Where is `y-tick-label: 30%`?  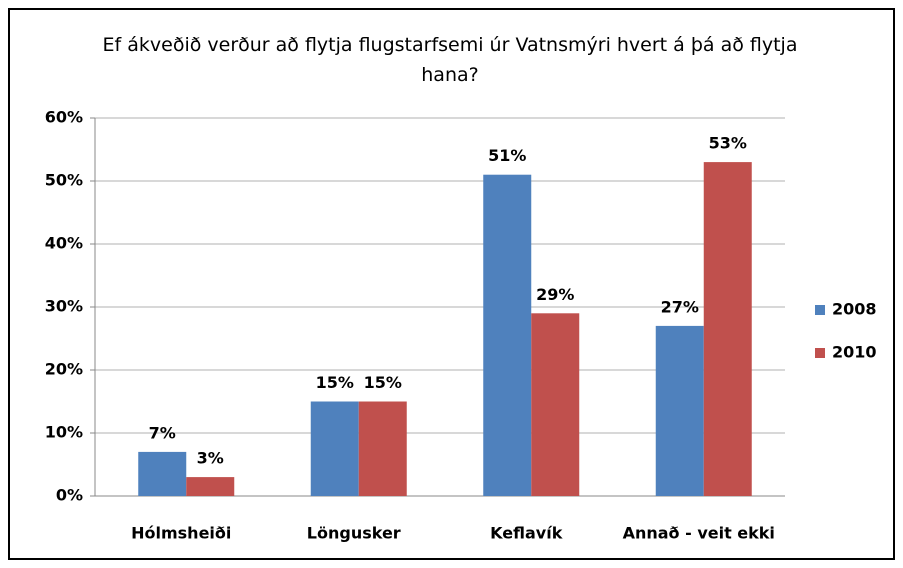 y-tick-label: 30% is located at coordinates (64, 306).